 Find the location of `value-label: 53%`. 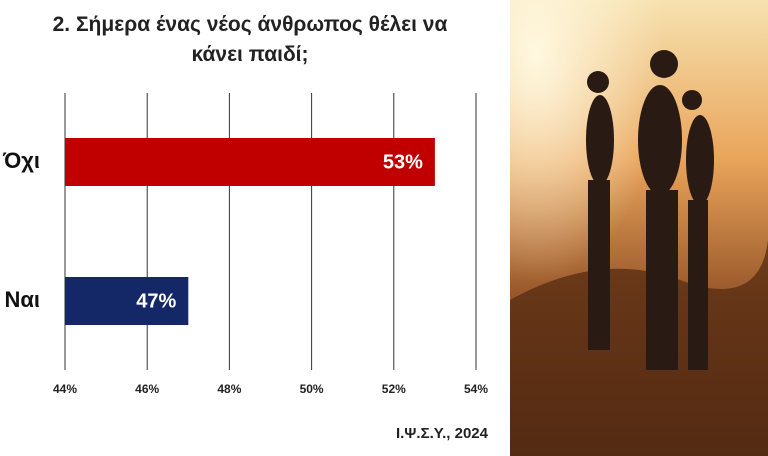

value-label: 53% is located at coordinates (403, 162).